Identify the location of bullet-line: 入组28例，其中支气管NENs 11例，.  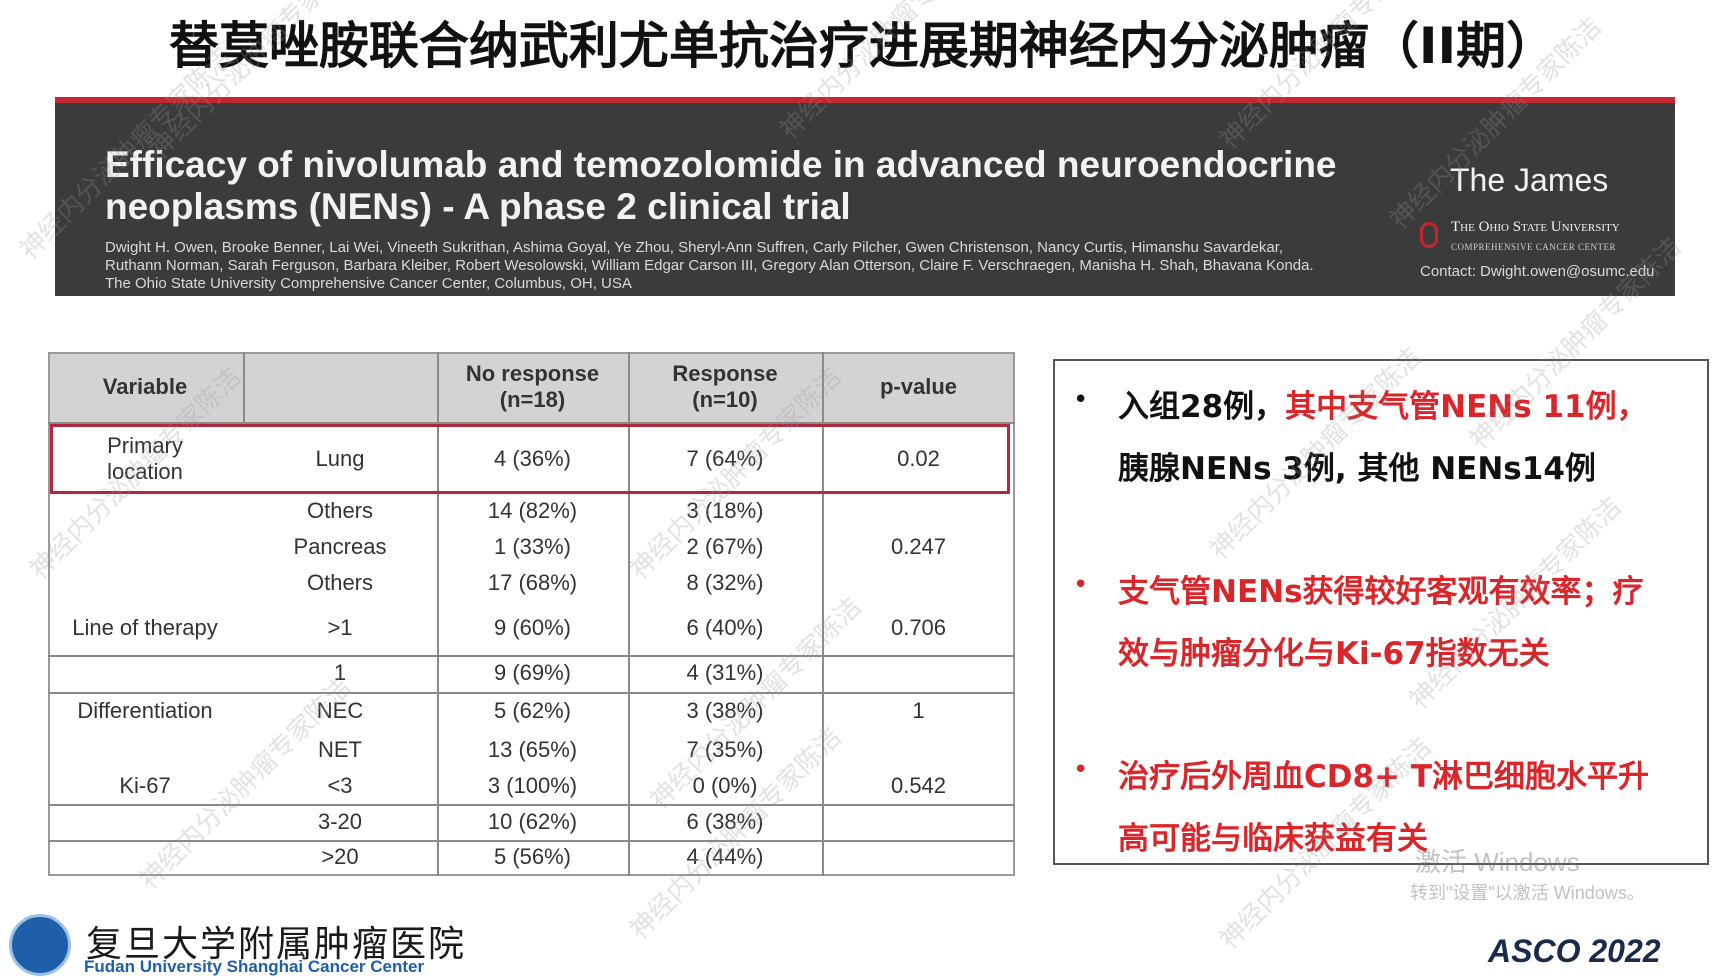
(1383, 403).